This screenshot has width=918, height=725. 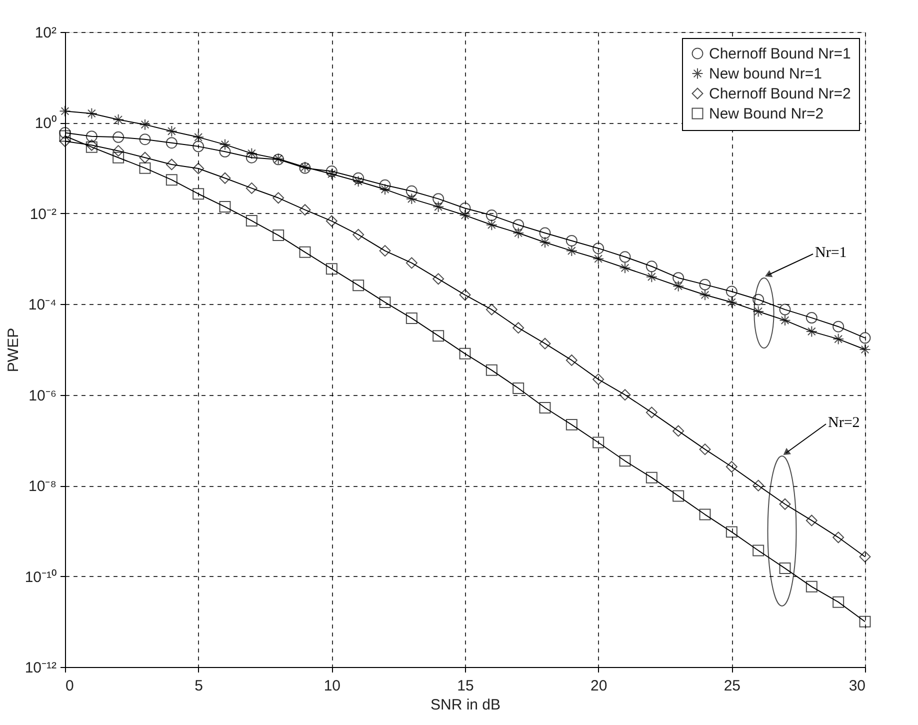 What do you see at coordinates (465, 686) in the screenshot?
I see `x-tick-label: 15` at bounding box center [465, 686].